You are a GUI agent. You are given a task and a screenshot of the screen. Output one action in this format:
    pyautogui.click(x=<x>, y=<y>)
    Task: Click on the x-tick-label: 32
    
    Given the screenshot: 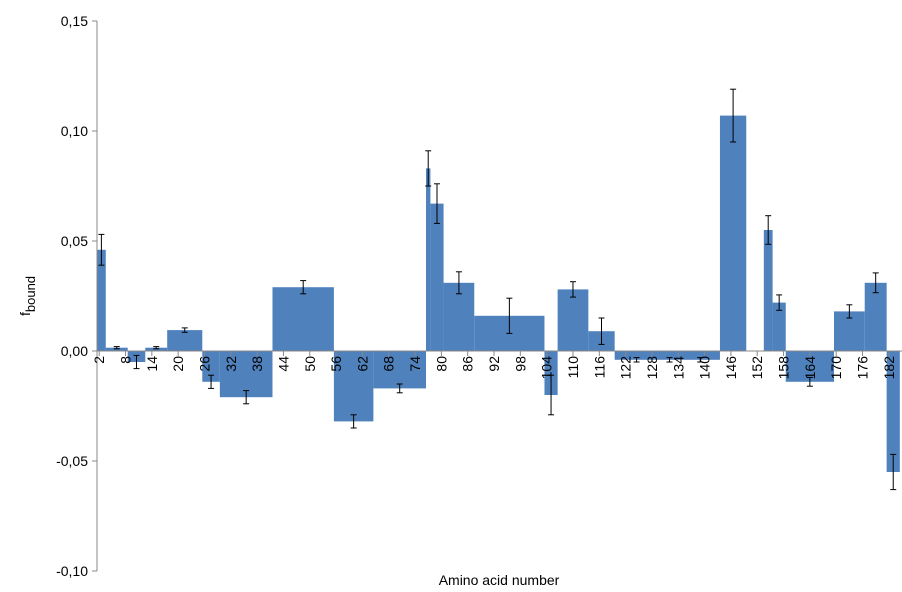 What is the action you would take?
    pyautogui.click(x=231, y=364)
    